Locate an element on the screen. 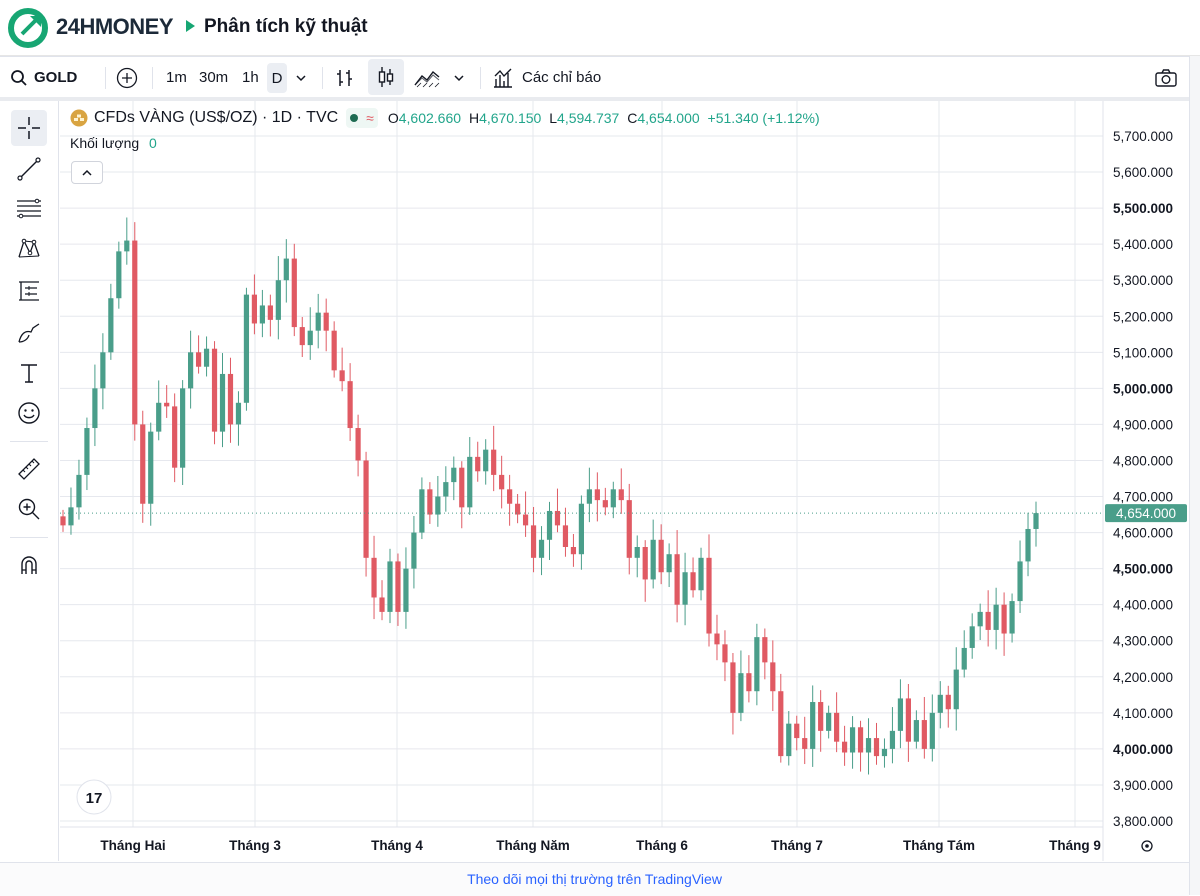 The width and height of the screenshot is (1200, 896). fib-tool is located at coordinates (29, 209).